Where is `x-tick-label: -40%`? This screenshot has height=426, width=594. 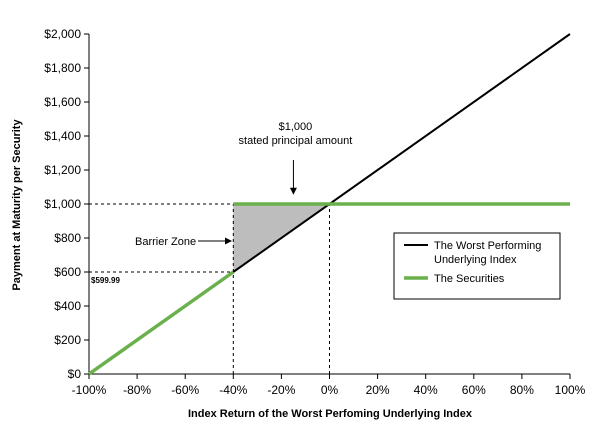 x-tick-label: -40% is located at coordinates (233, 390).